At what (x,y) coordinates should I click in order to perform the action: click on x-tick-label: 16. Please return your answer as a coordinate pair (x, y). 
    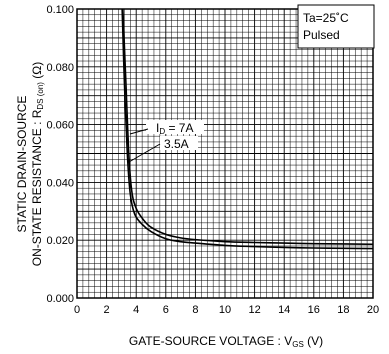
    Looking at the image, I should click on (314, 310).